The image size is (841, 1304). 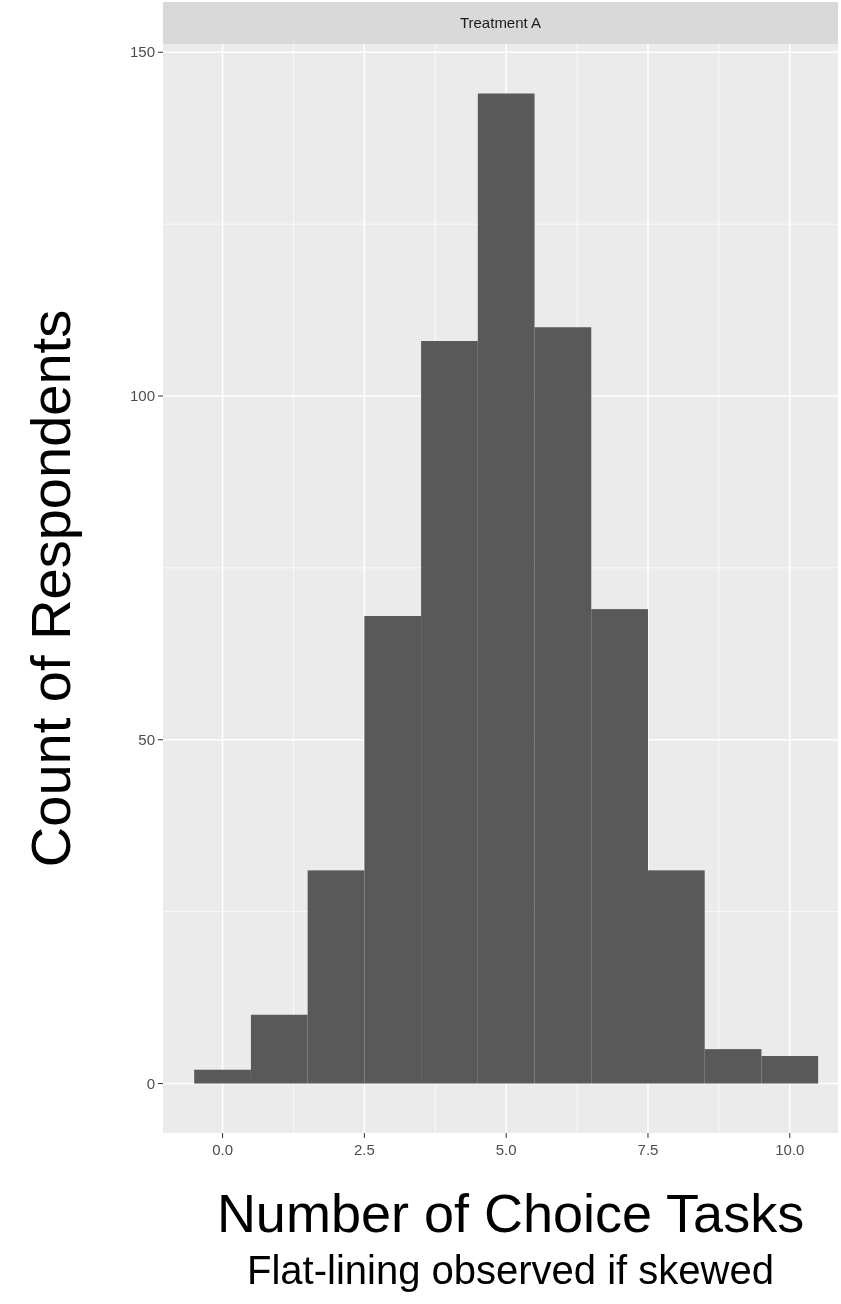 What do you see at coordinates (506, 1149) in the screenshot?
I see `x-tick-label: 5.0` at bounding box center [506, 1149].